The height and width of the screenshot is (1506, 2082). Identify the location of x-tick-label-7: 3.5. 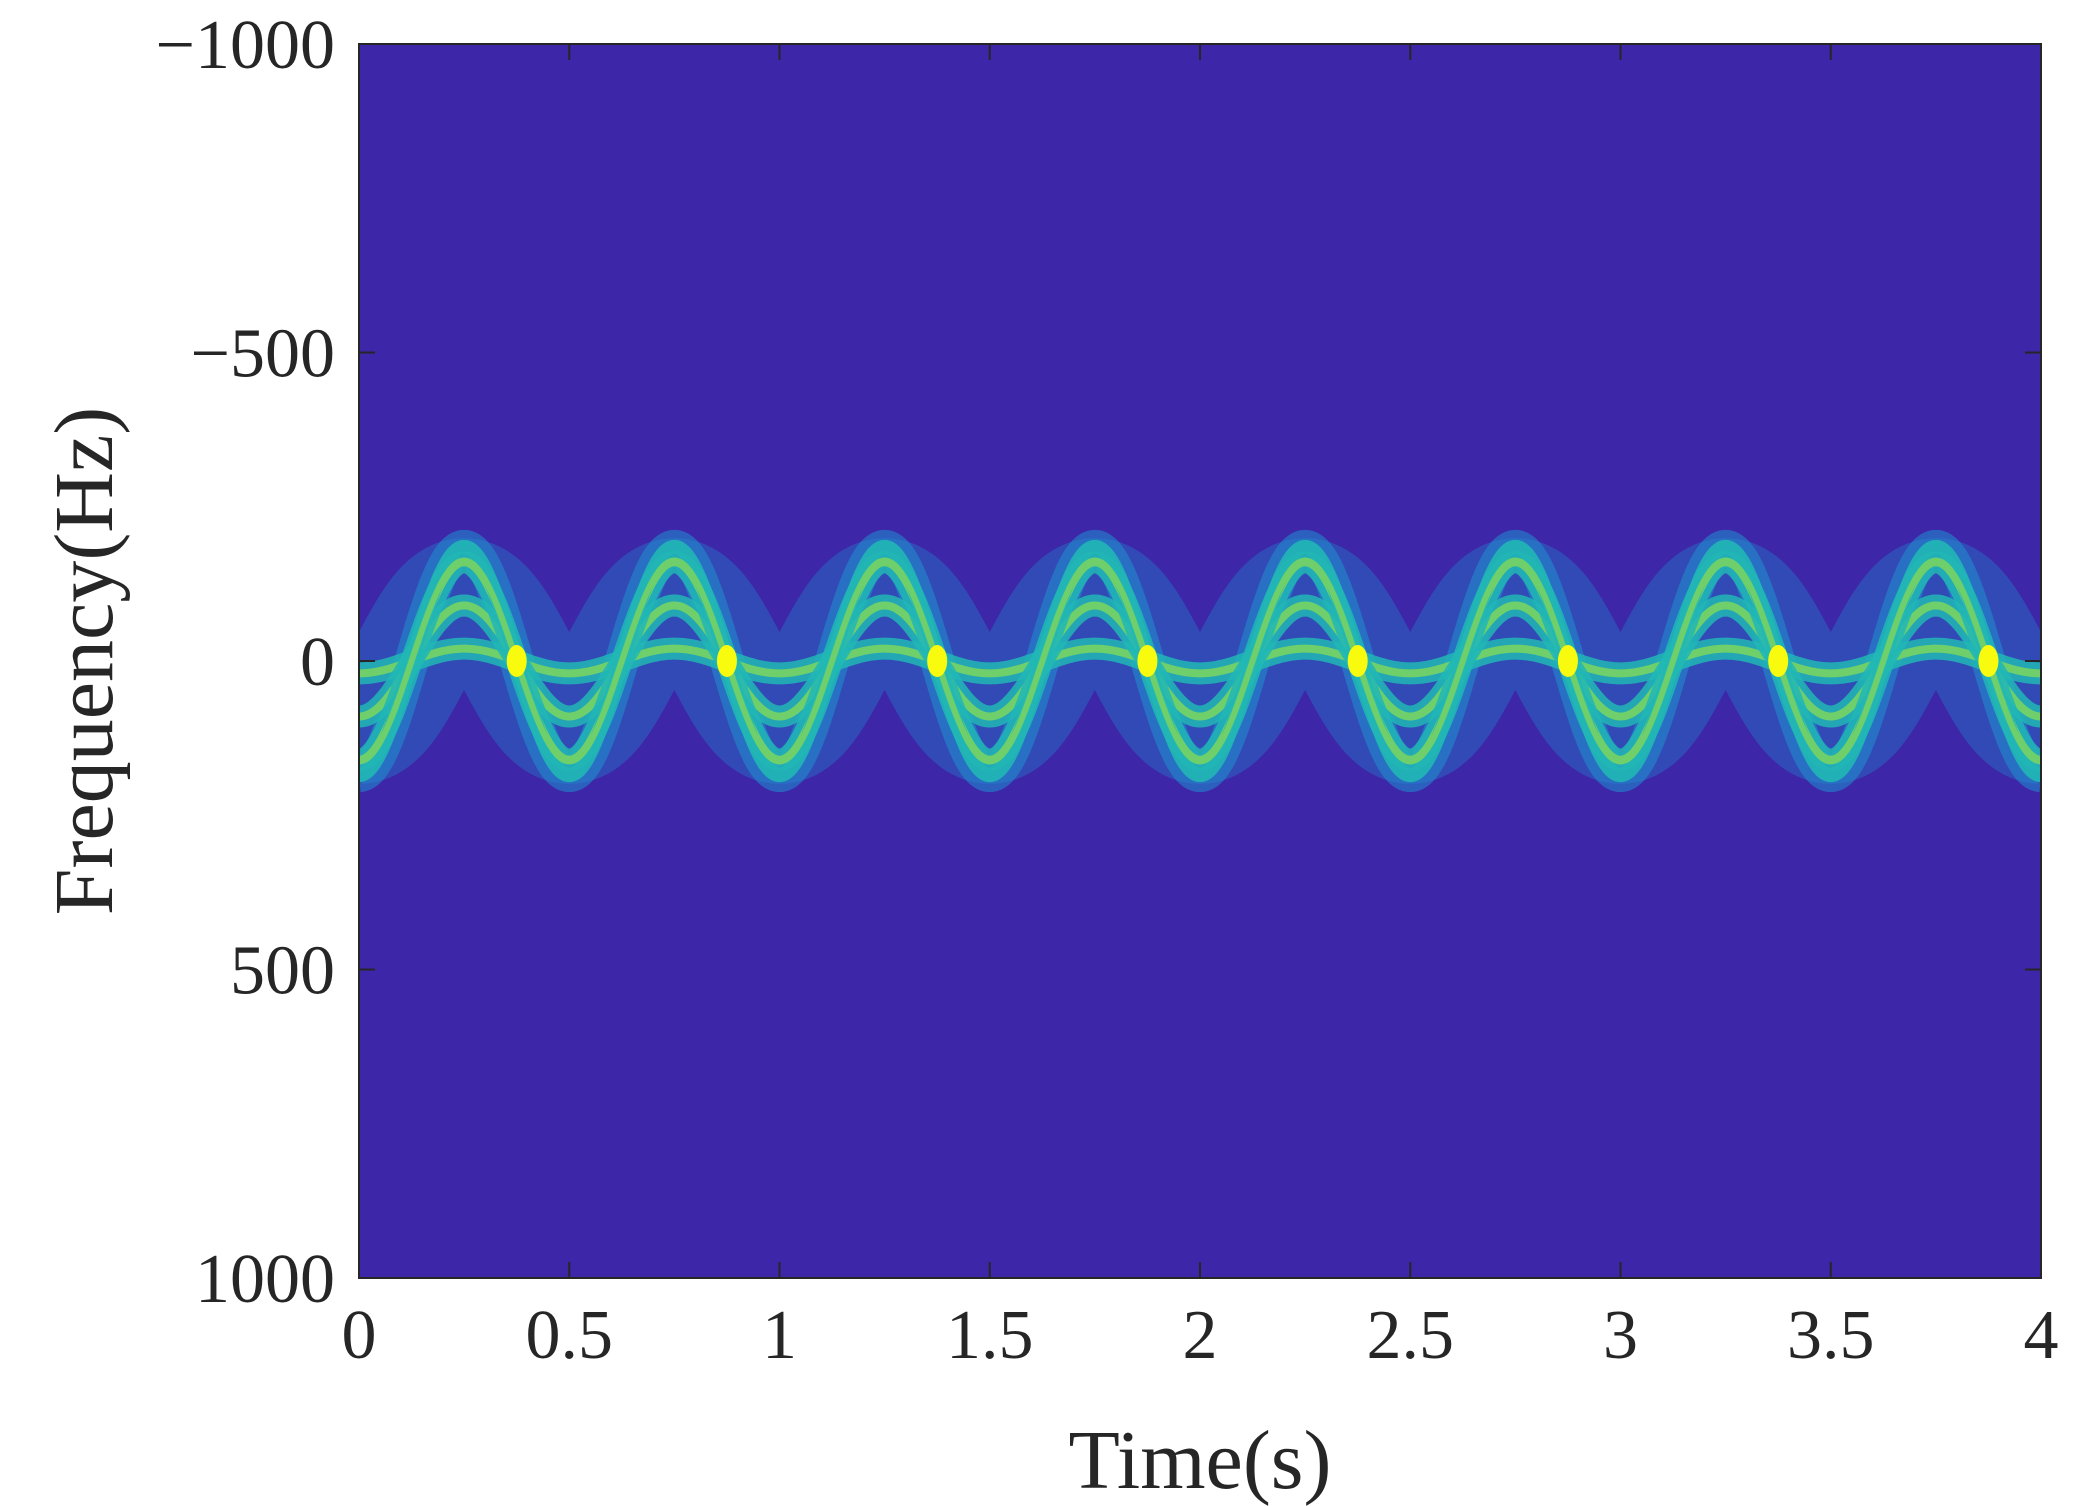
(1831, 1335).